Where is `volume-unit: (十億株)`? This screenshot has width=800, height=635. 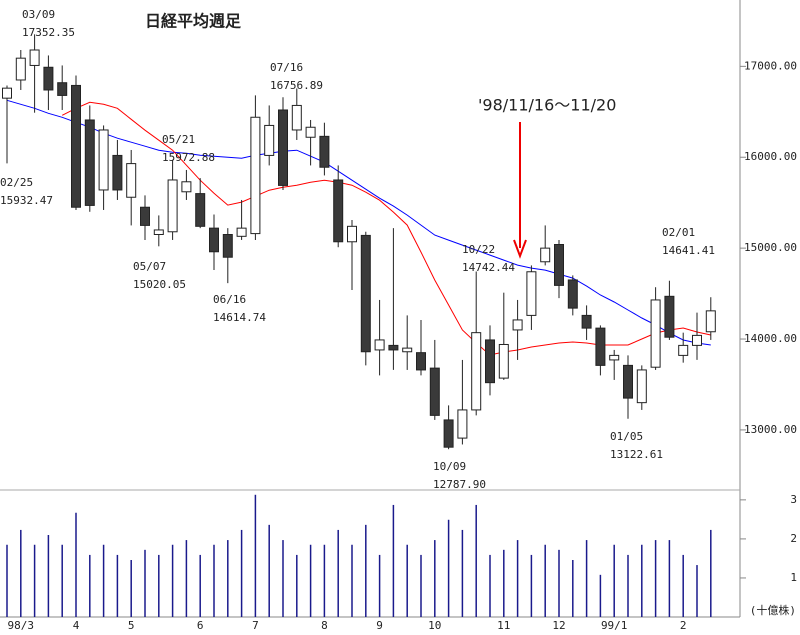
volume-unit: (十億株) is located at coordinates (773, 610).